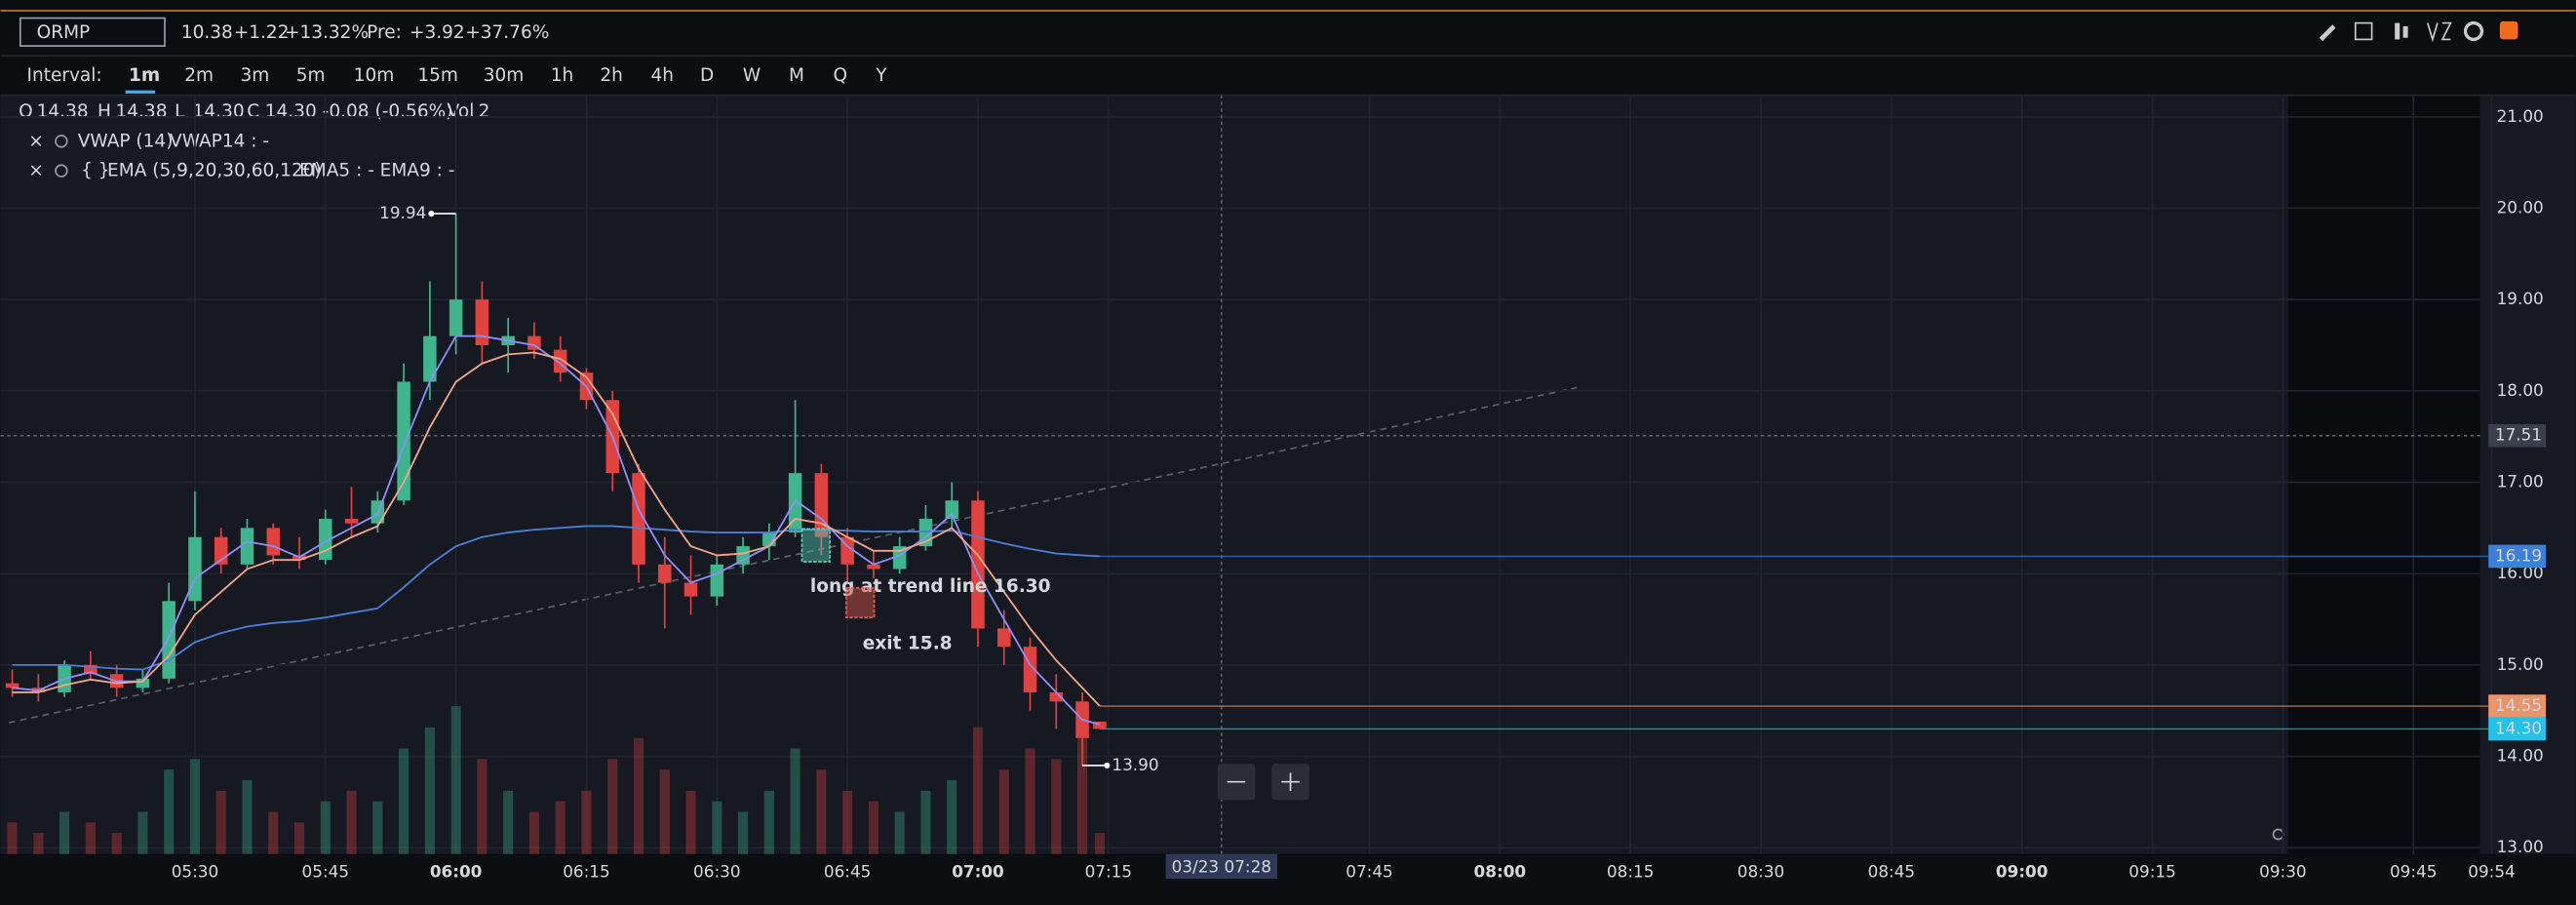 The height and width of the screenshot is (905, 2576). Describe the element at coordinates (311, 75) in the screenshot. I see `interval-option: 5m` at that location.